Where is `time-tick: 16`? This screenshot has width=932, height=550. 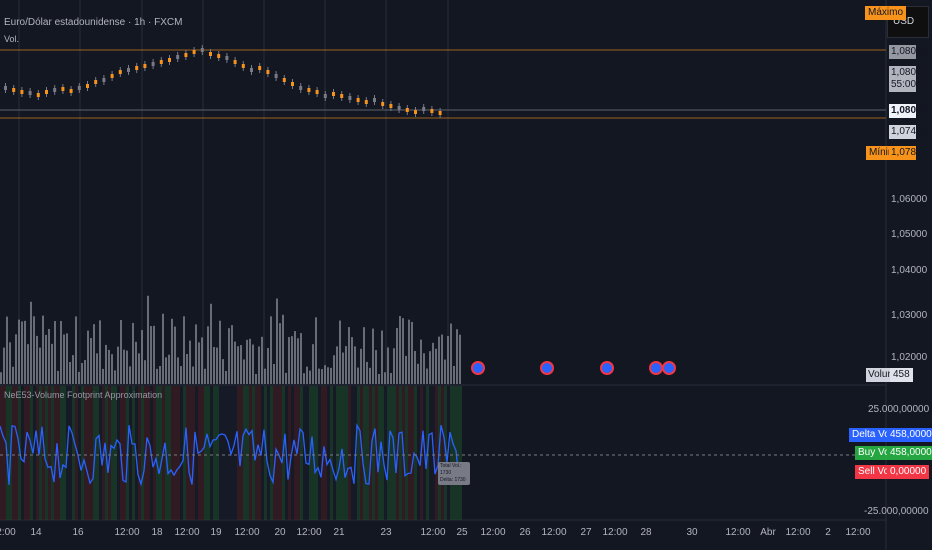 time-tick: 16 is located at coordinates (78, 532).